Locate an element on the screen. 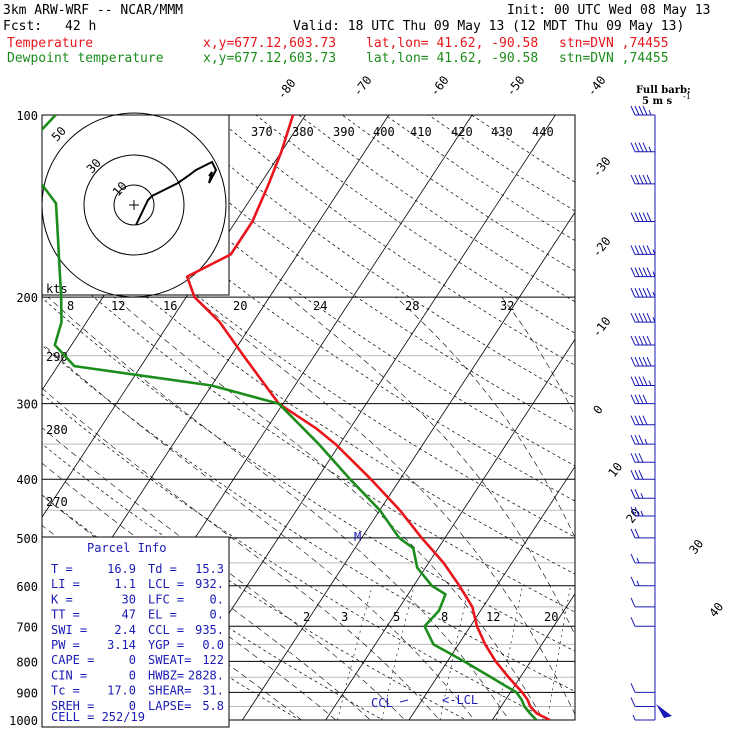 This screenshot has width=740, height=740. pressure-label-800: 800 is located at coordinates (27, 662).